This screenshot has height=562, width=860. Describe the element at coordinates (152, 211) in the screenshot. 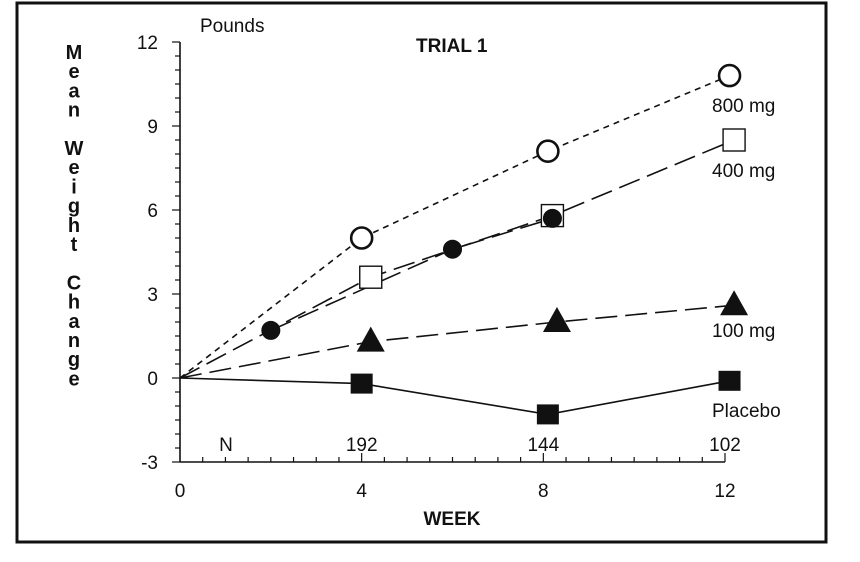

I see `y-tick-label: 6` at that location.